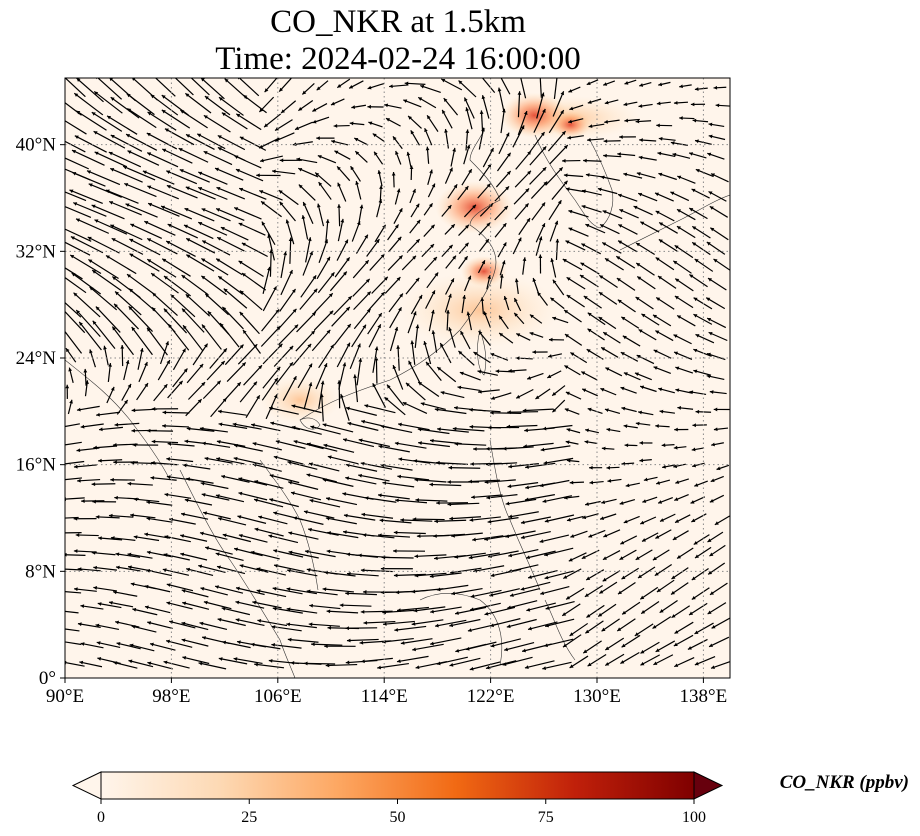  I want to click on y-tick-label: 16°N, so click(36, 465).